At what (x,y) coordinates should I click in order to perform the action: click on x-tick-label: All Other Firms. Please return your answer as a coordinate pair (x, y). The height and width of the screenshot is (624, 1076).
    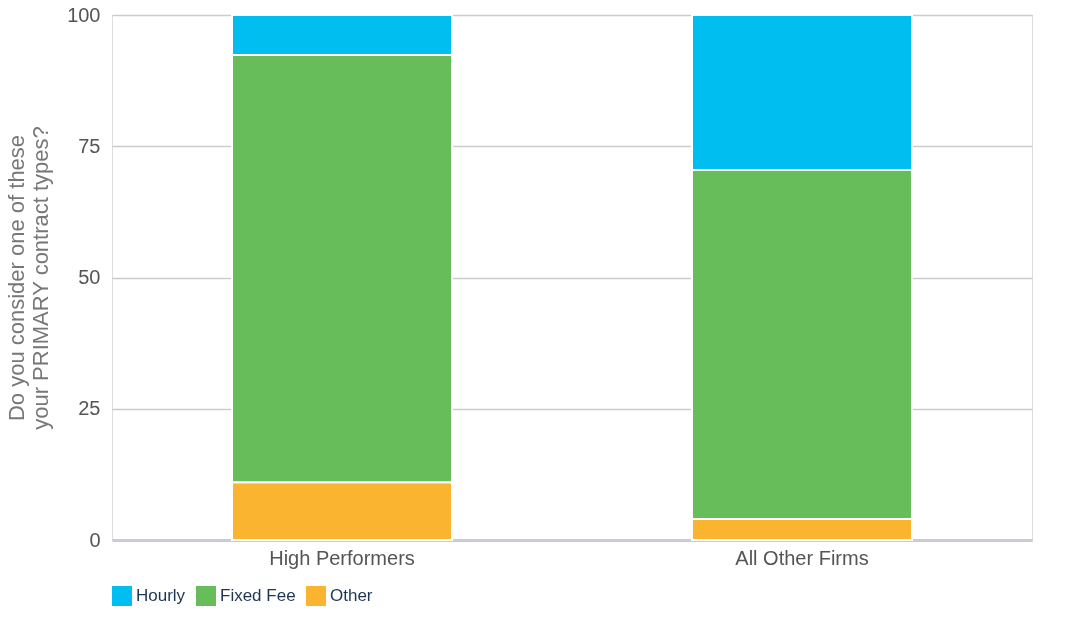
    Looking at the image, I should click on (802, 557).